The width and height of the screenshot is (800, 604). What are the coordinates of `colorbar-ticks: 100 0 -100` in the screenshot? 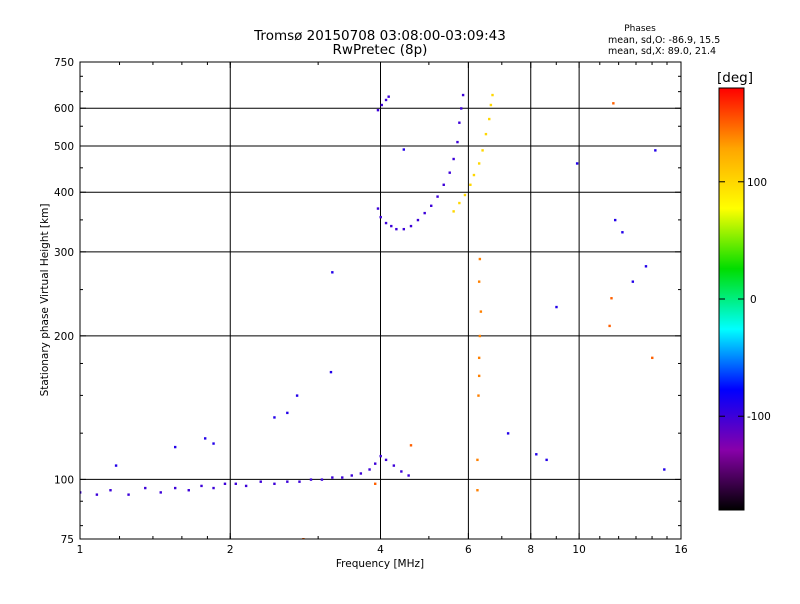 It's located at (745, 300).